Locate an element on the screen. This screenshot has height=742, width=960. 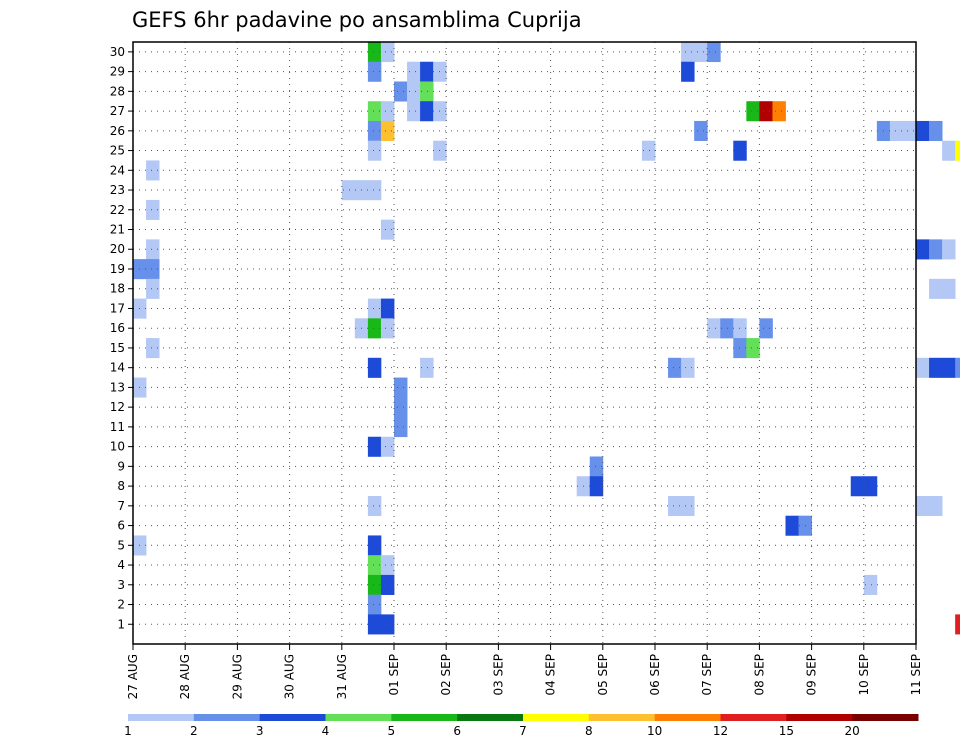
colorbar-label: 6 is located at coordinates (457, 731).